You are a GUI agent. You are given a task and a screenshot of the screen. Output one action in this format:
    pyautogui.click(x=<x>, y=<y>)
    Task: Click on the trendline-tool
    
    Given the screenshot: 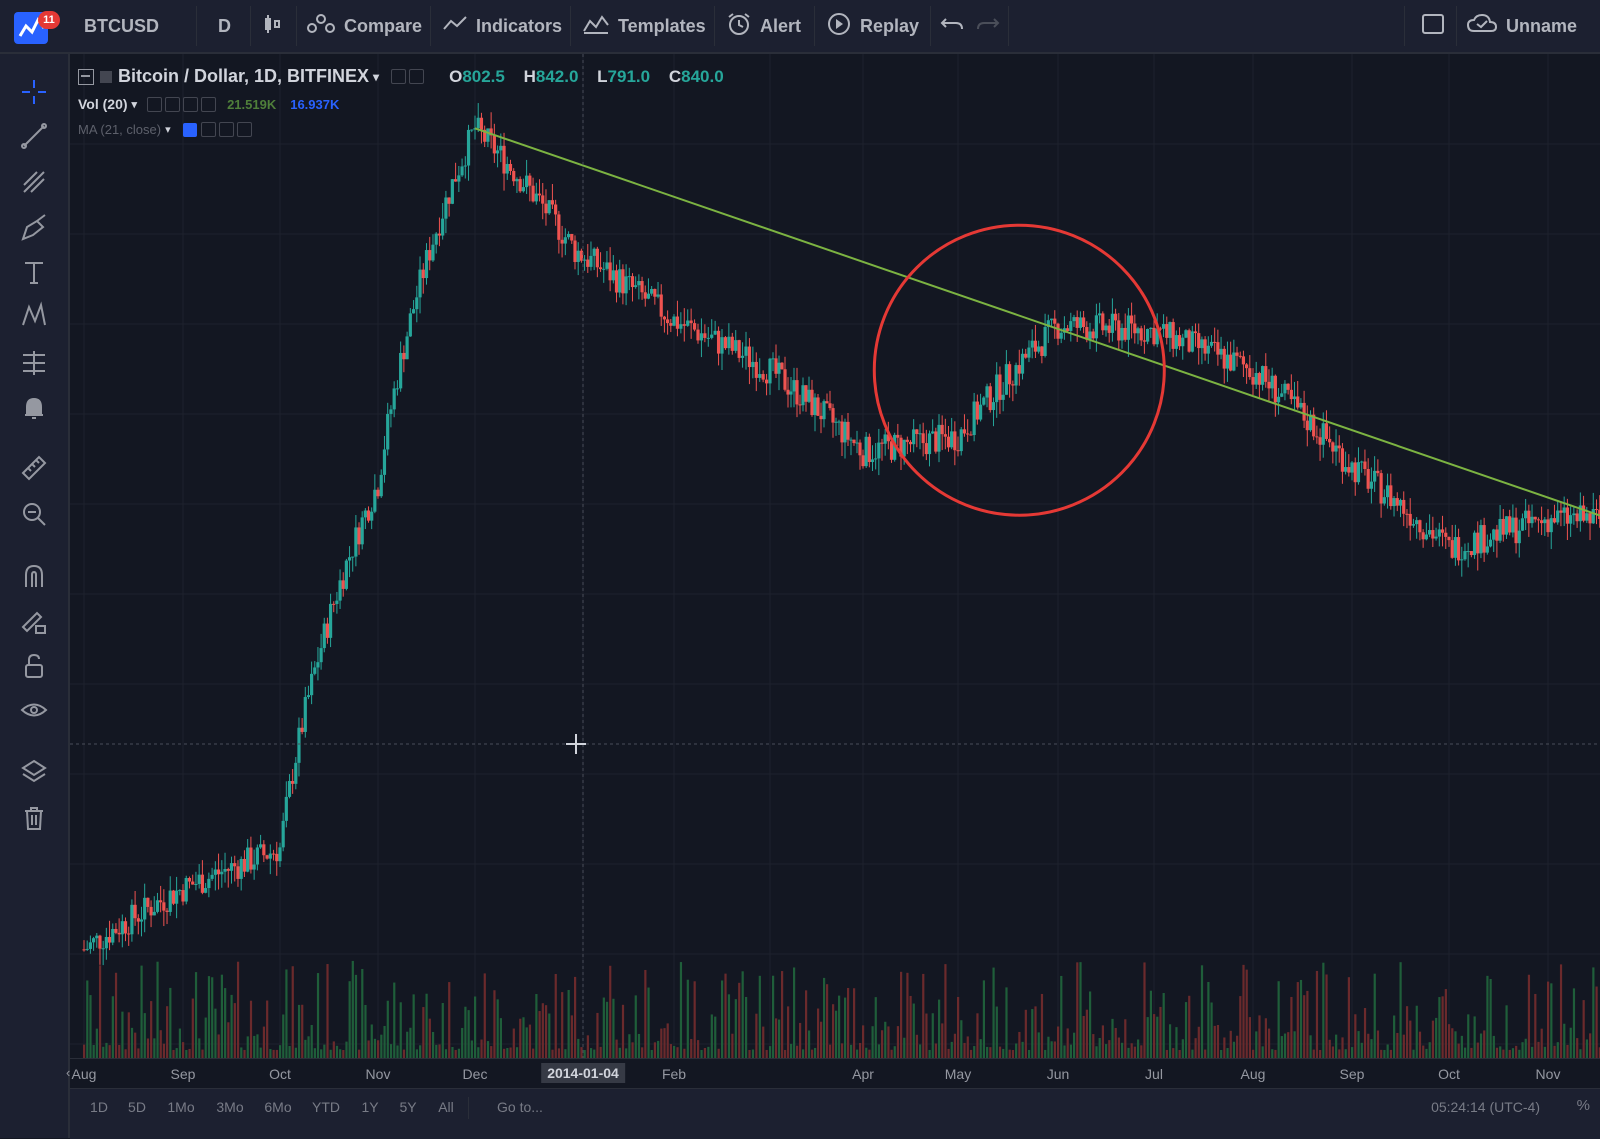 What is the action you would take?
    pyautogui.click(x=34, y=138)
    